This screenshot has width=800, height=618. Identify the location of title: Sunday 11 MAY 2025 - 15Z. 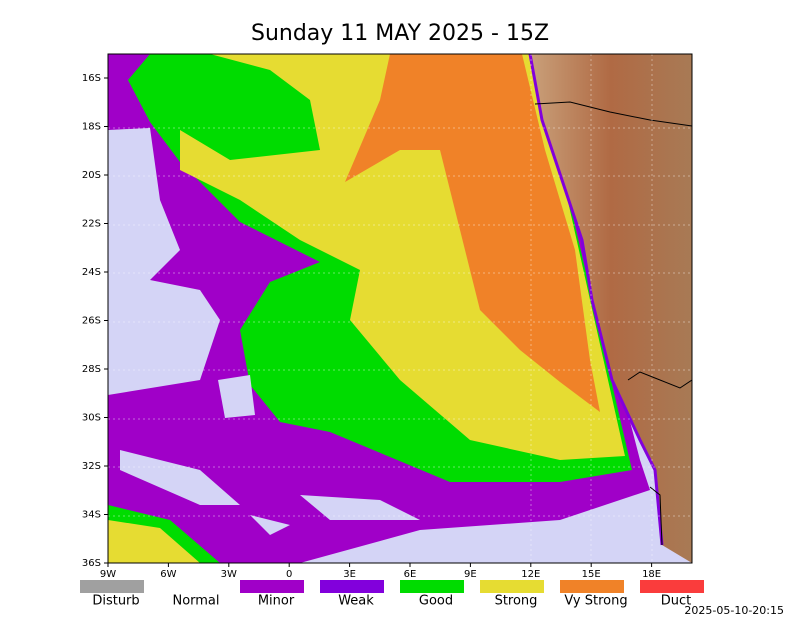
(400, 33).